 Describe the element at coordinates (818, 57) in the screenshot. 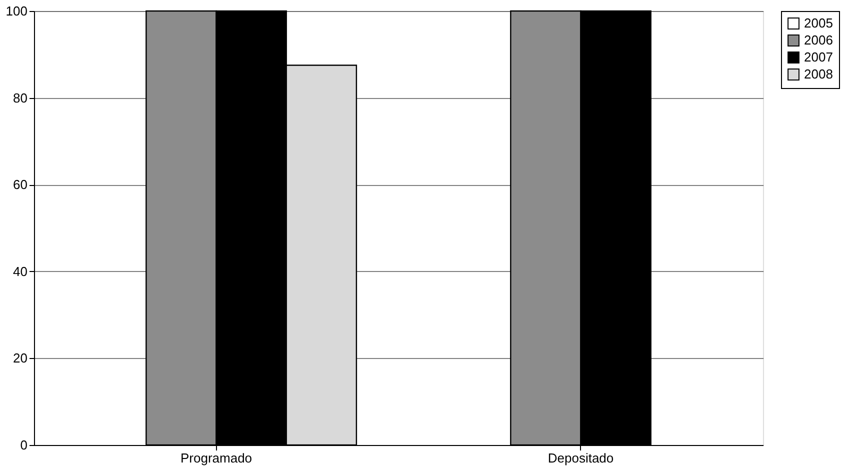

I see `legend-label: 2007` at that location.